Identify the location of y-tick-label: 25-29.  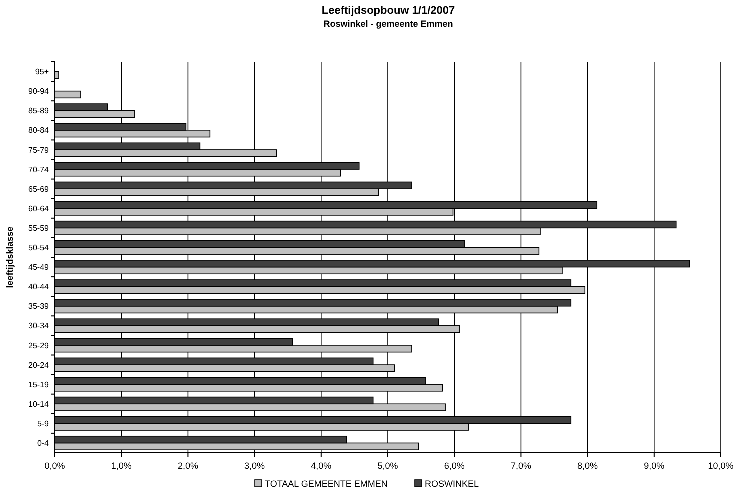
(39, 345).